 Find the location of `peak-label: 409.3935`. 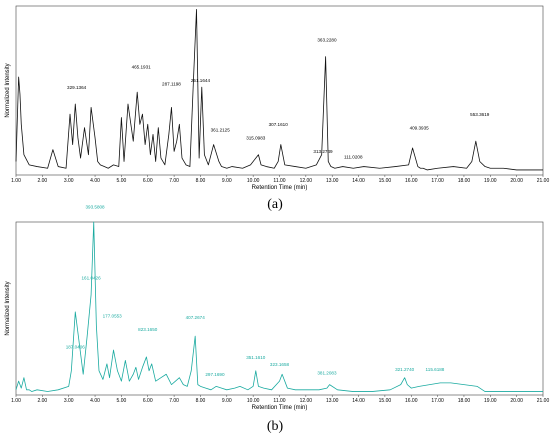

peak-label: 409.3935 is located at coordinates (420, 128).